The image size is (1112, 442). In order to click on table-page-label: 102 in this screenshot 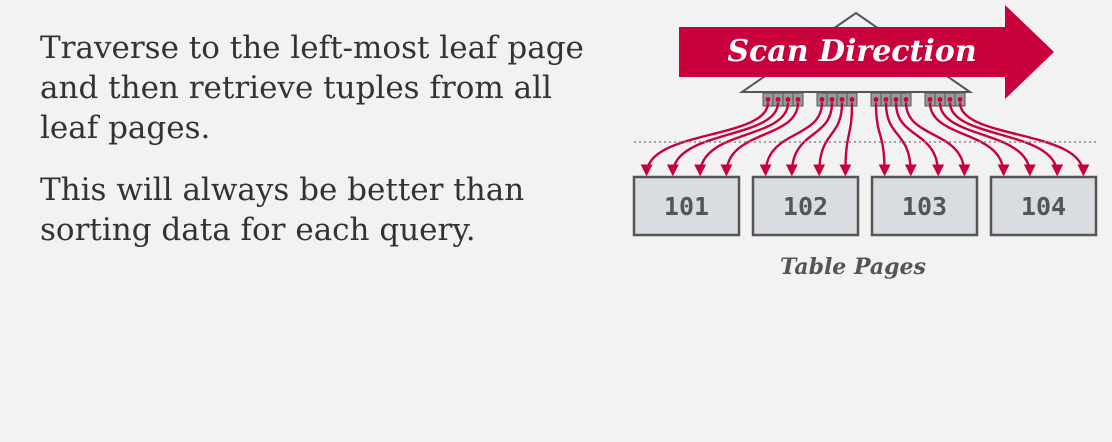, I will do `click(805, 206)`.